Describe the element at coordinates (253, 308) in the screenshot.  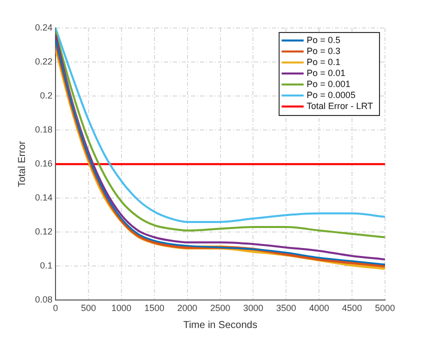
I see `x-tick-label: 3000` at that location.